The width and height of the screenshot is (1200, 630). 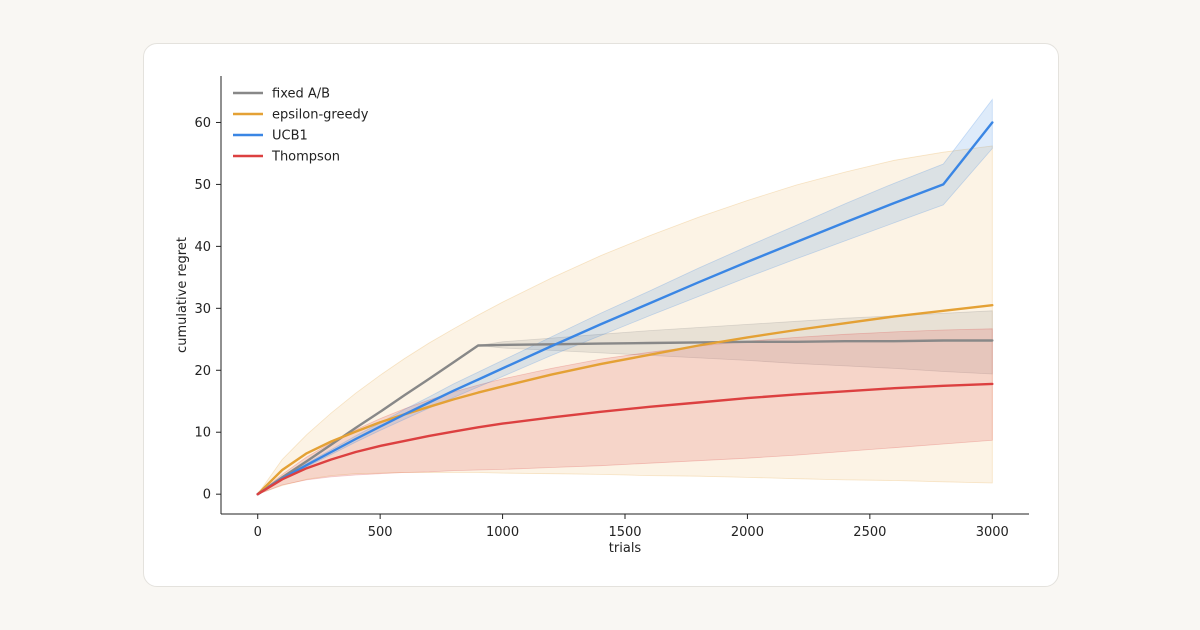 What do you see at coordinates (301, 126) in the screenshot?
I see `legend: fixed A/B epsilon-greedy UCB1 Thompson` at bounding box center [301, 126].